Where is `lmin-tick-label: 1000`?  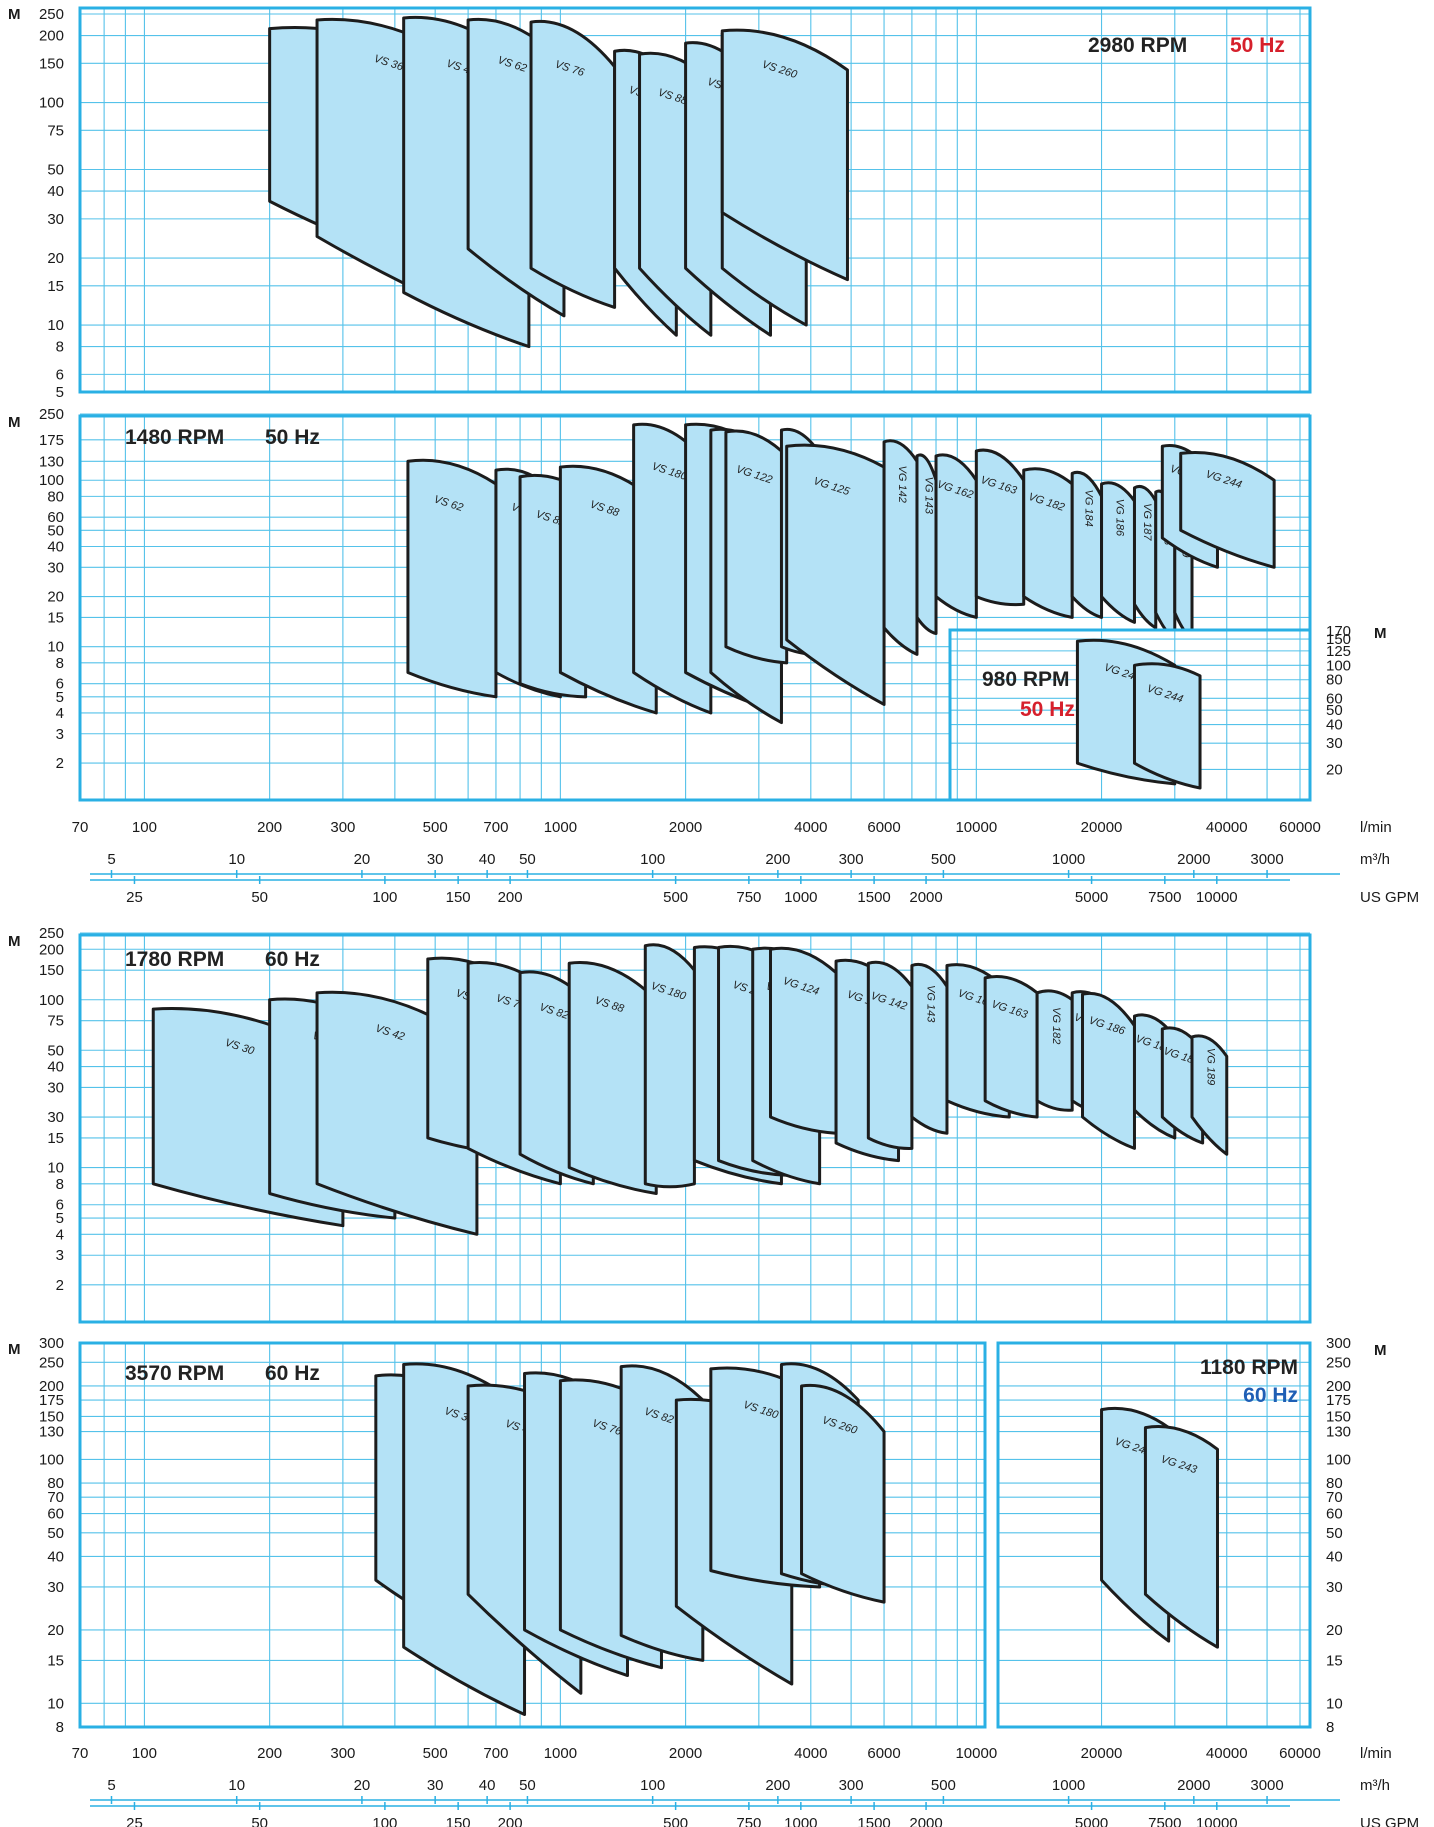
lmin-tick-label: 1000 is located at coordinates (560, 1753).